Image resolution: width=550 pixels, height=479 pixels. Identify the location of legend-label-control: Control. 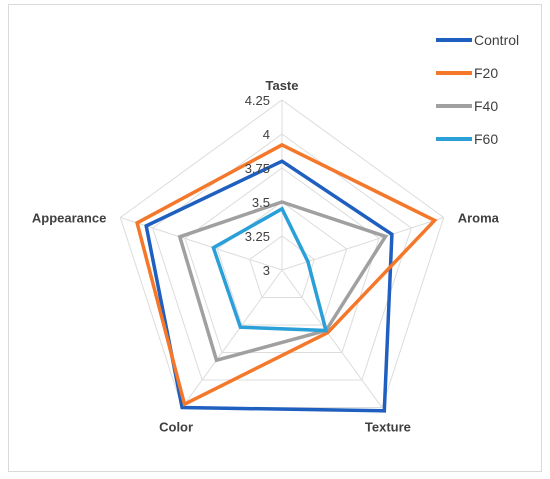
(496, 40).